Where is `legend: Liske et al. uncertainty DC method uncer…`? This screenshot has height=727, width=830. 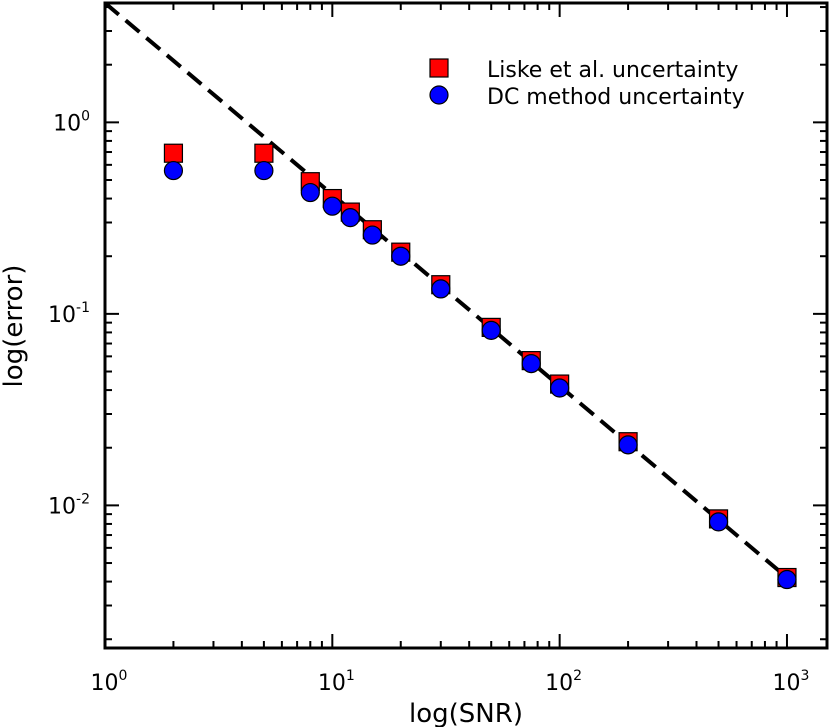 legend: Liske et al. uncertainty DC method uncer… is located at coordinates (587, 84).